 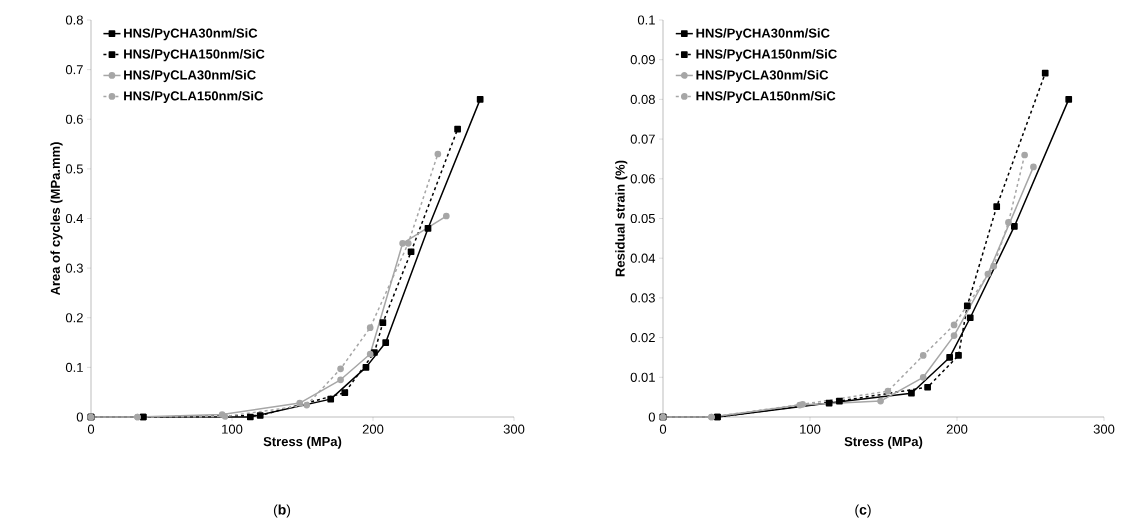 I want to click on y-tick-label: 0.7, so click(x=74, y=70).